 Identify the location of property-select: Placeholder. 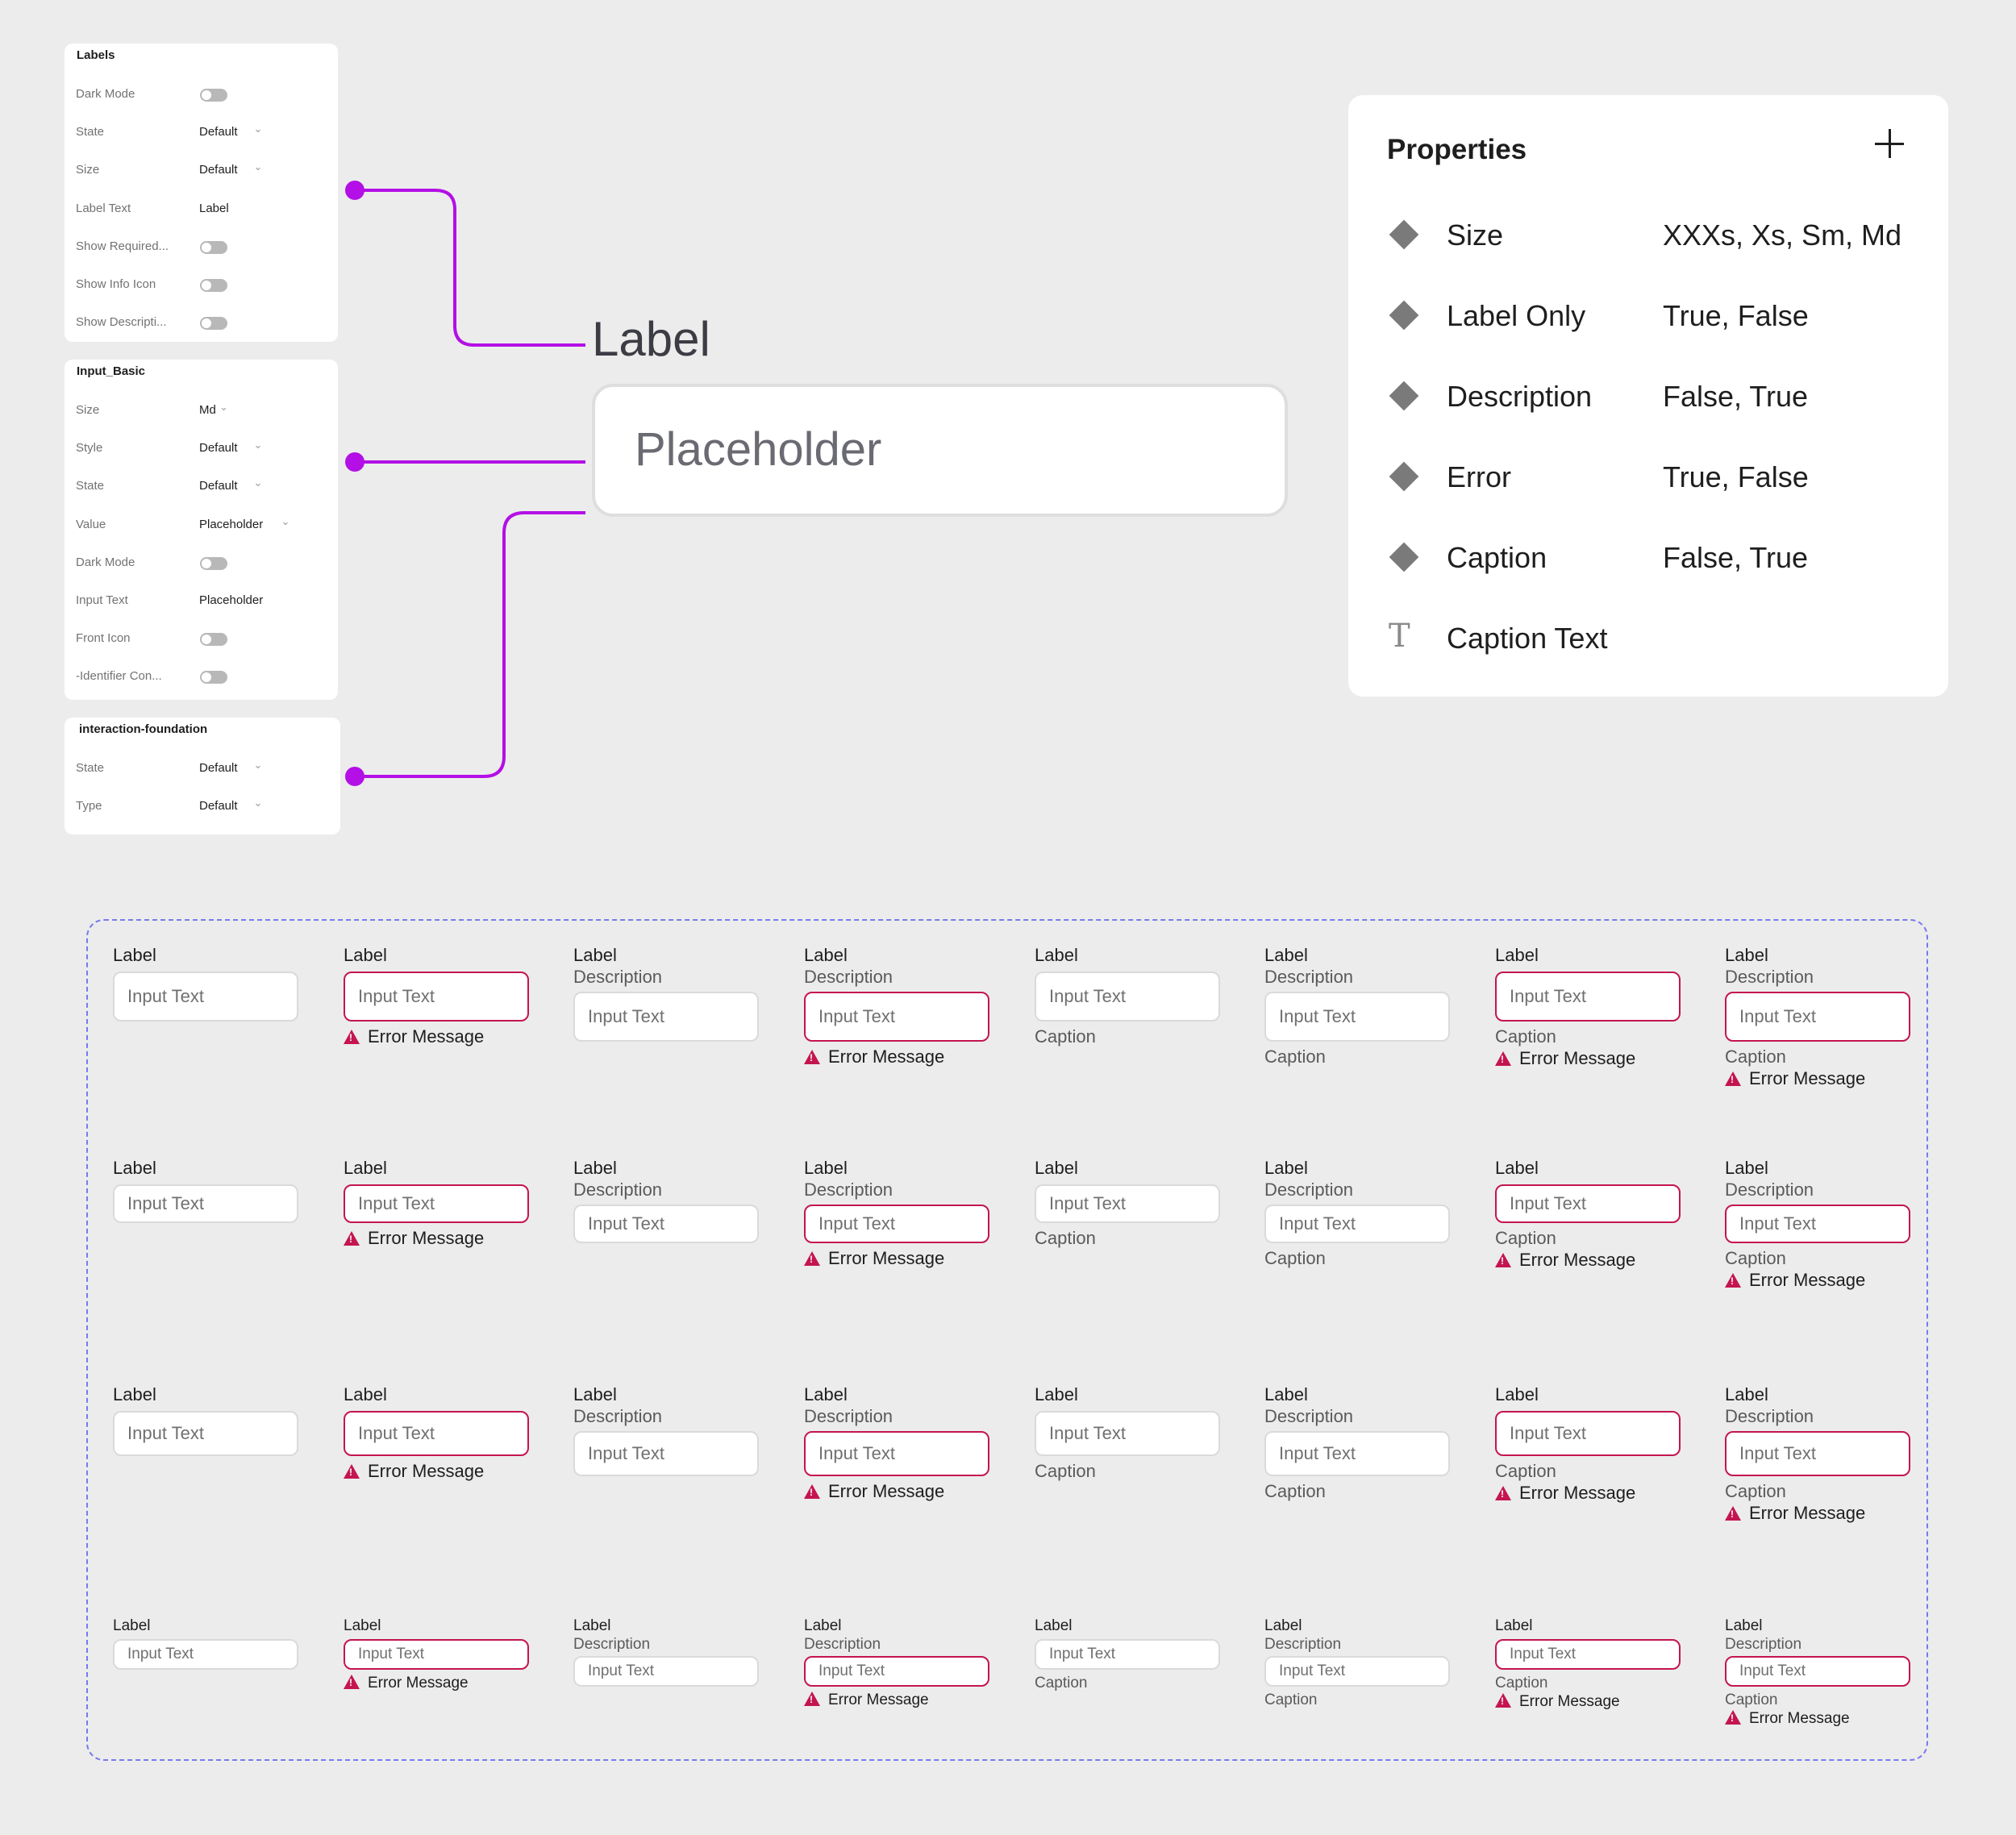
(231, 524).